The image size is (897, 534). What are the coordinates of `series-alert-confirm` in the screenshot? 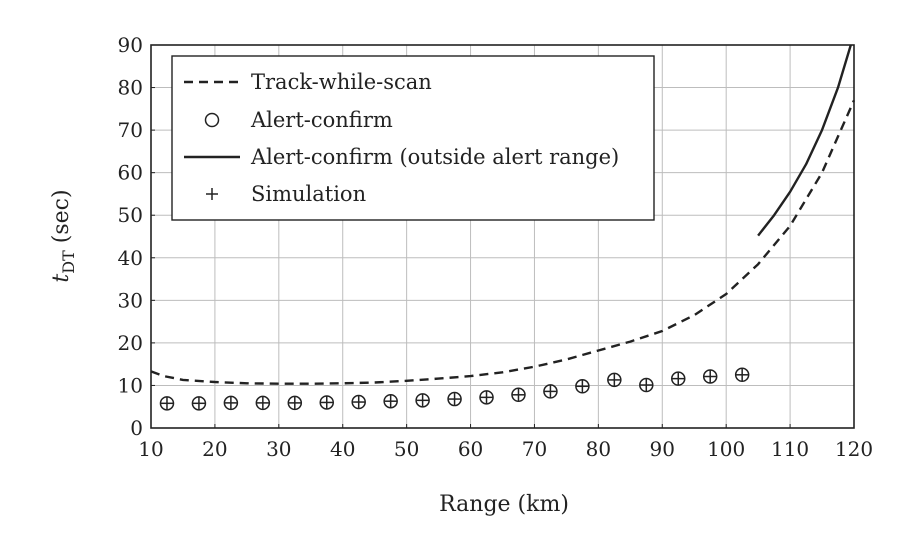 It's located at (454, 389).